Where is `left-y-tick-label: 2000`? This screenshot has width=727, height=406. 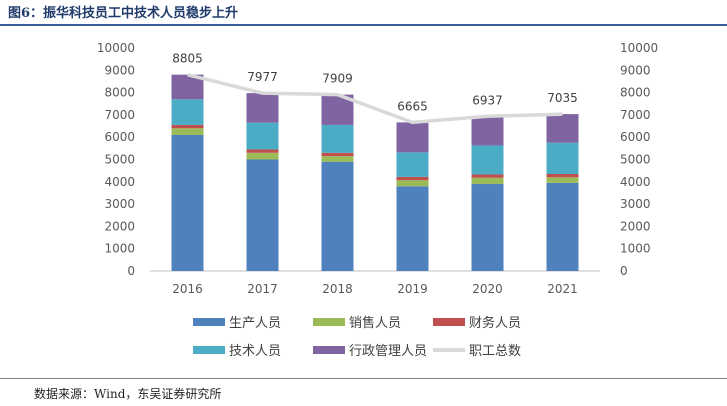 left-y-tick-label: 2000 is located at coordinates (119, 226).